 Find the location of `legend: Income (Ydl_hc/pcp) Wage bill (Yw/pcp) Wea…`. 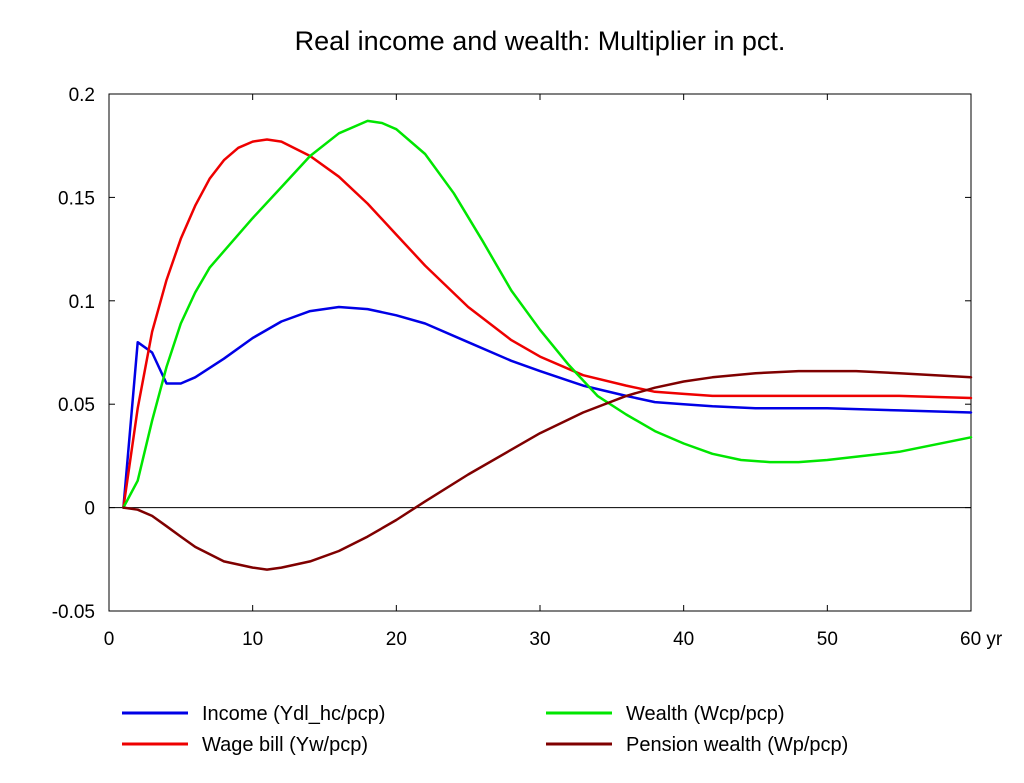

legend: Income (Ydl_hc/pcp) Wage bill (Yw/pcp) Wea… is located at coordinates (485, 729).